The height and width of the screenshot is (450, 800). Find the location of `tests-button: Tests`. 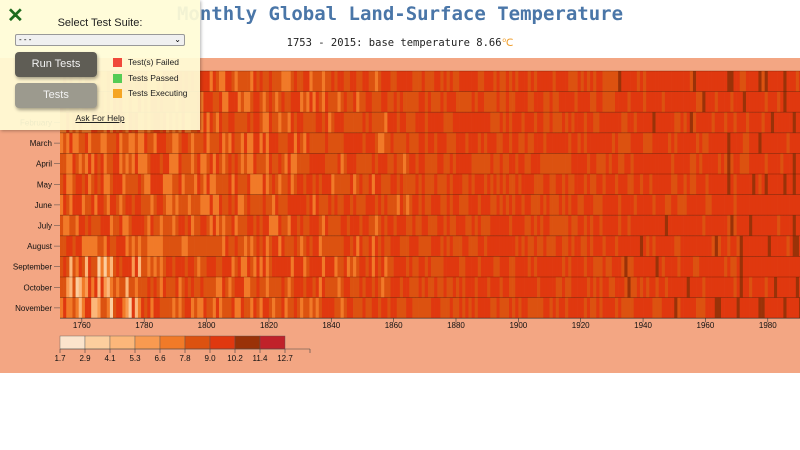

tests-button: Tests is located at coordinates (56, 95).